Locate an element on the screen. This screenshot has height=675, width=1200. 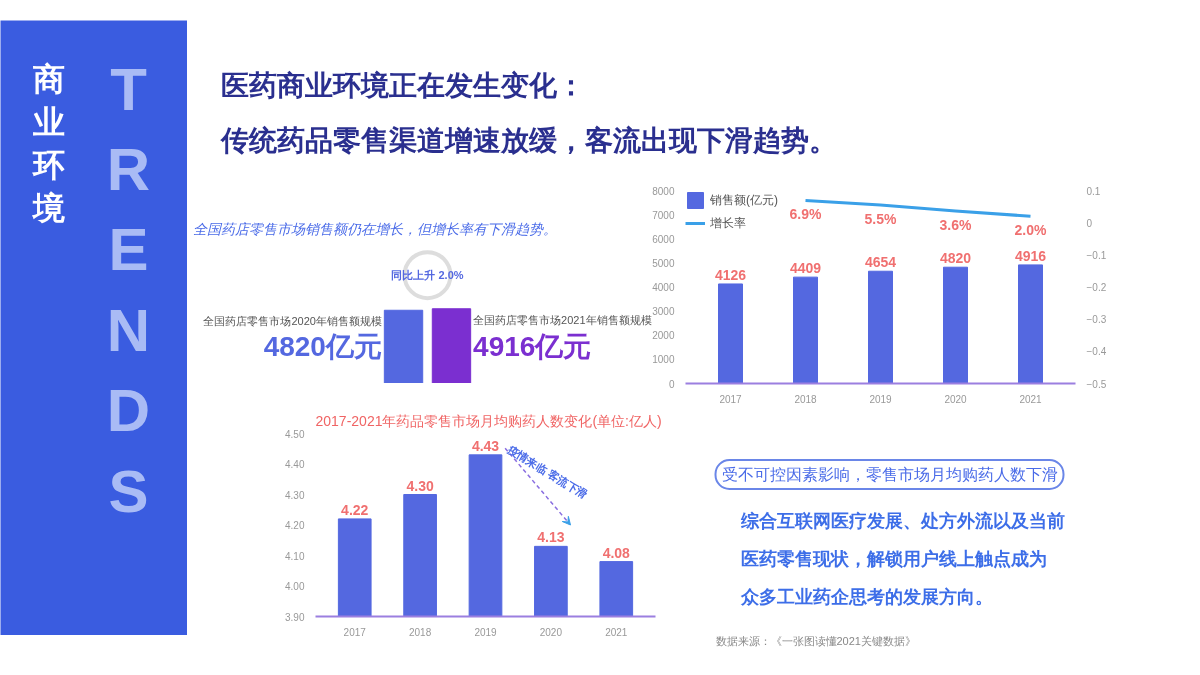
data-label: 5.5% is located at coordinates (881, 218).